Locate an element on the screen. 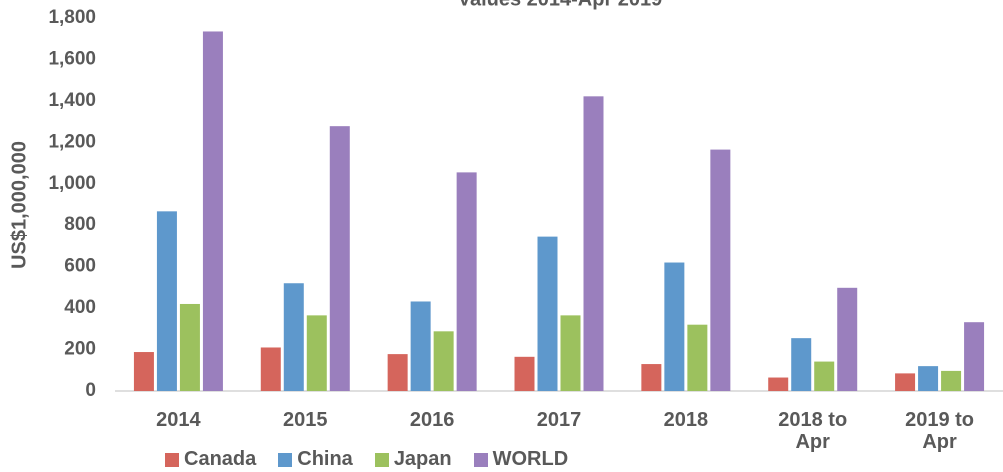  legend-item: China is located at coordinates (315, 459).